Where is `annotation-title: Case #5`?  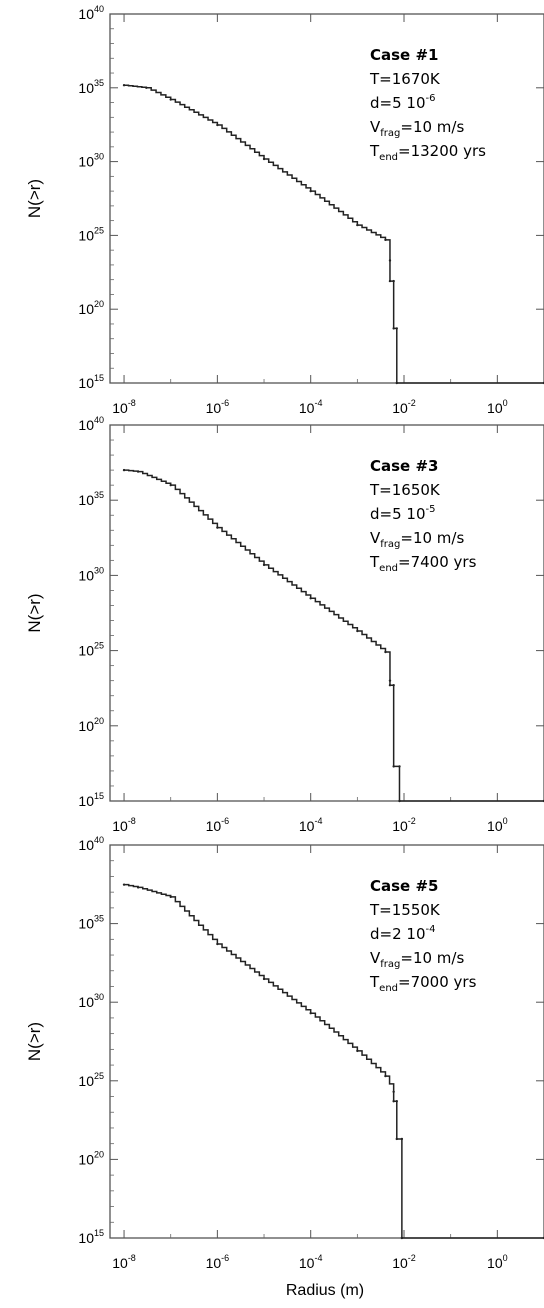 annotation-title: Case #5 is located at coordinates (404, 886).